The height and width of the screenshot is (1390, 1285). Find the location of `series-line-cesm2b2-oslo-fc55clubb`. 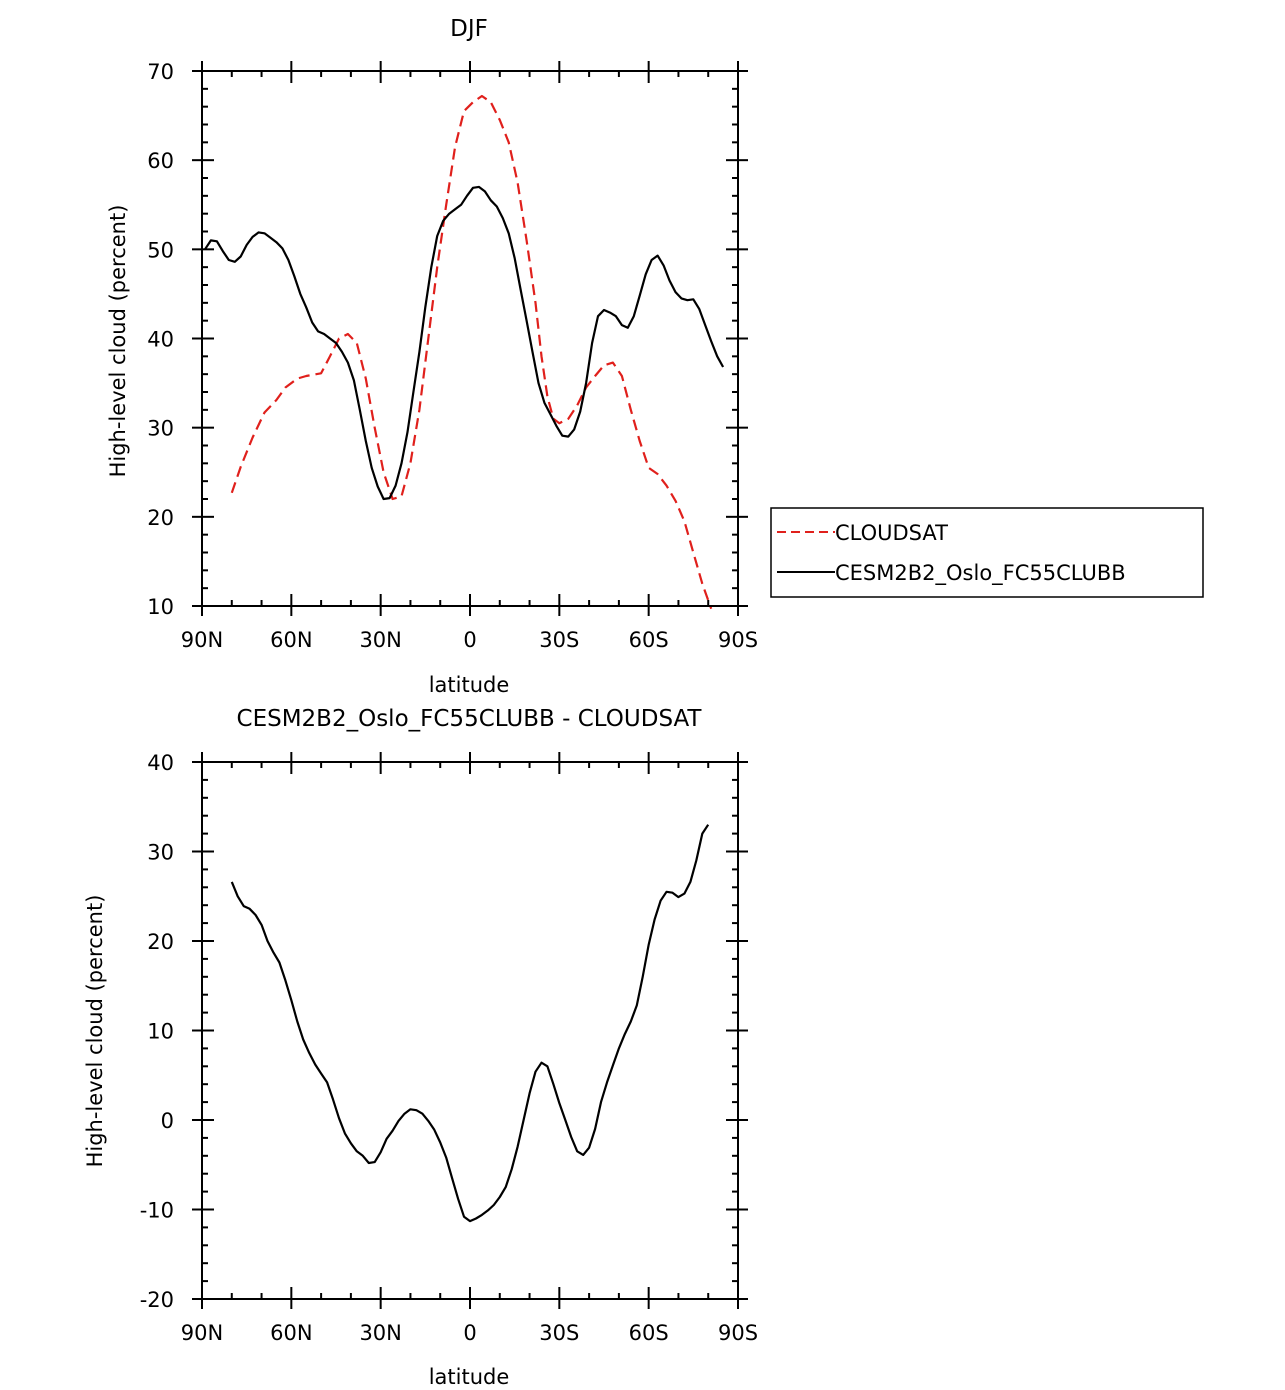

series-line-cesm2b2-oslo-fc55clubb is located at coordinates (464, 343).